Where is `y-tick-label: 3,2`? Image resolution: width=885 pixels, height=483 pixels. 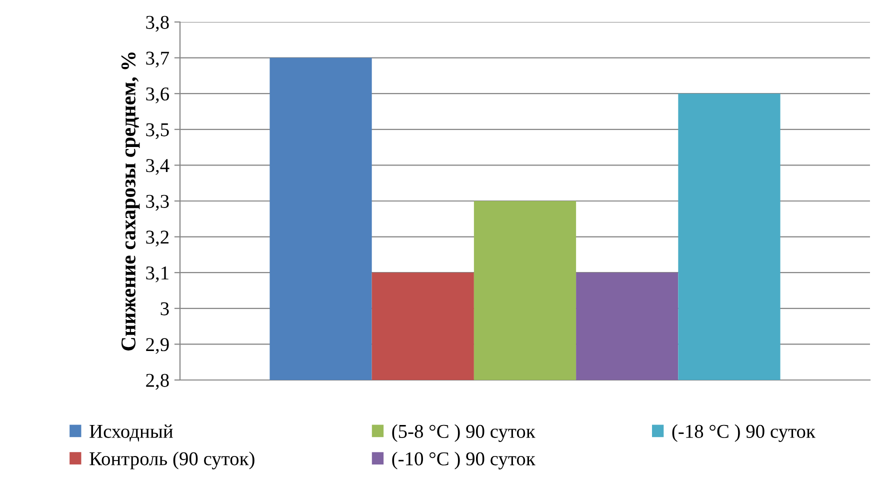 y-tick-label: 3,2 is located at coordinates (157, 238).